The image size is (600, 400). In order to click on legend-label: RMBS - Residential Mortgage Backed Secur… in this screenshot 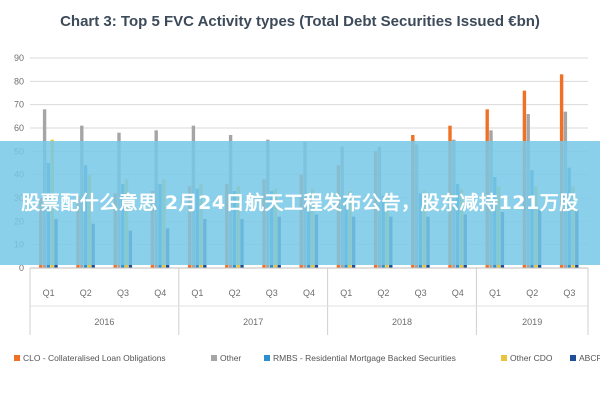, I will do `click(364, 358)`.